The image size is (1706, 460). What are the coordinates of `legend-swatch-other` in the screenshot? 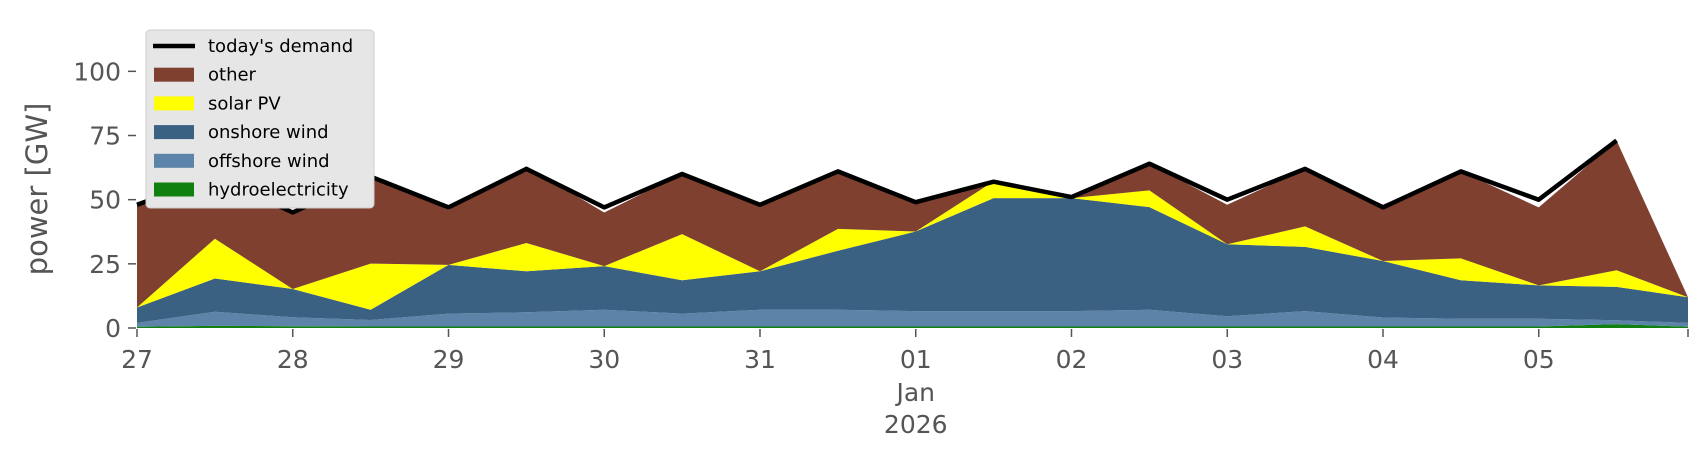 It's located at (174, 74).